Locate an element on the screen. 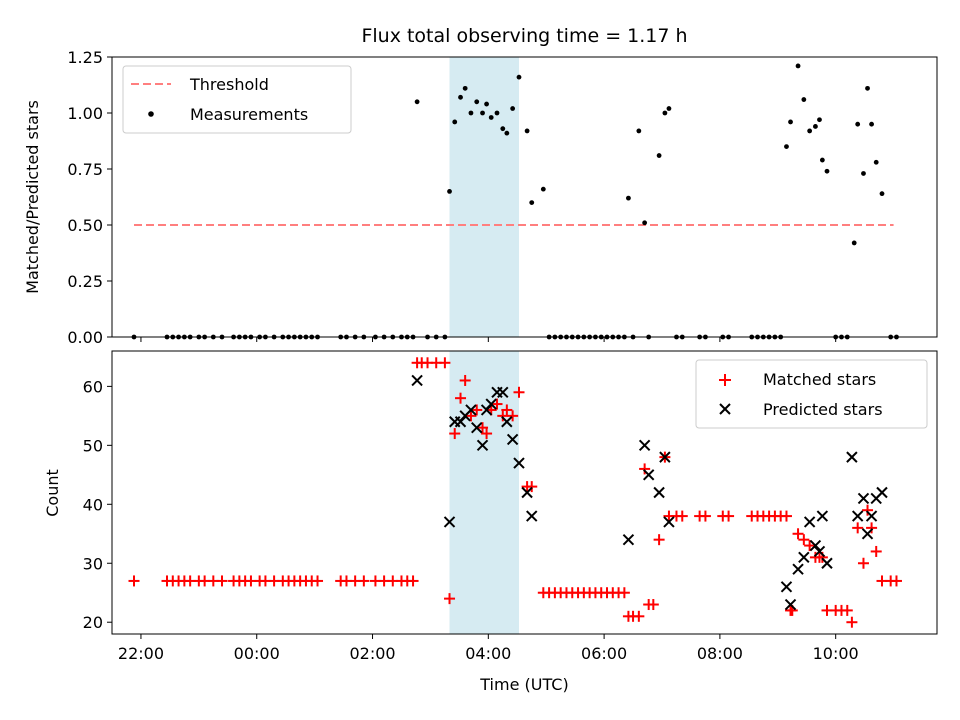 The height and width of the screenshot is (720, 960). top-legend-box is located at coordinates (237, 99).